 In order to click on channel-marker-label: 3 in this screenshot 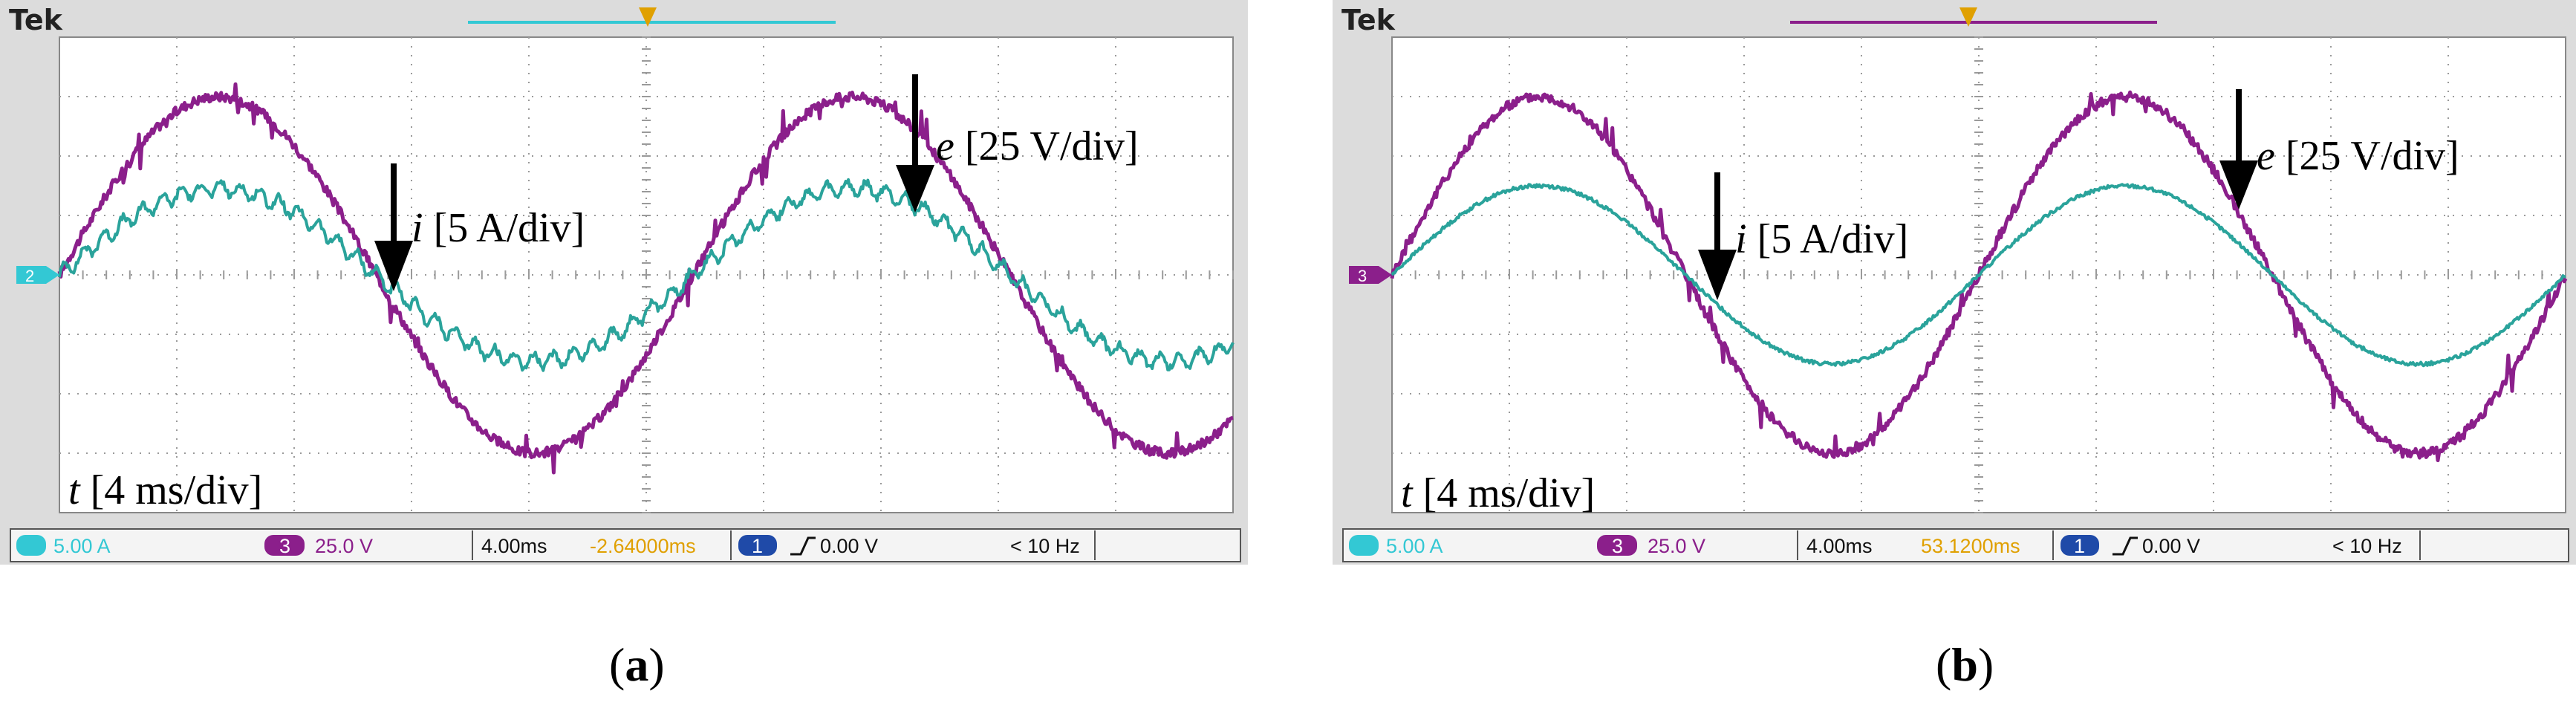, I will do `click(1362, 276)`.